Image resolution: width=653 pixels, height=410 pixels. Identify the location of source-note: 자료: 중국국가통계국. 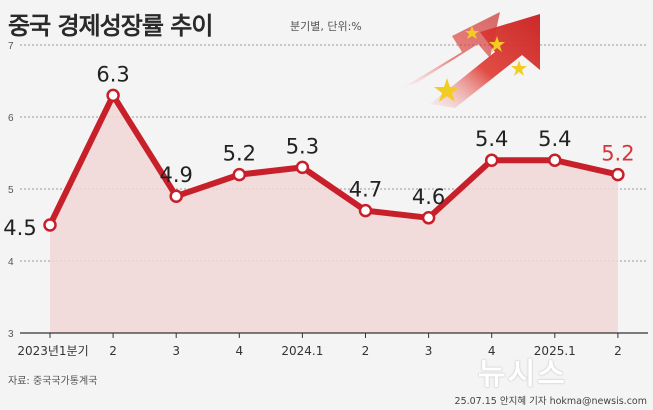
(53, 381).